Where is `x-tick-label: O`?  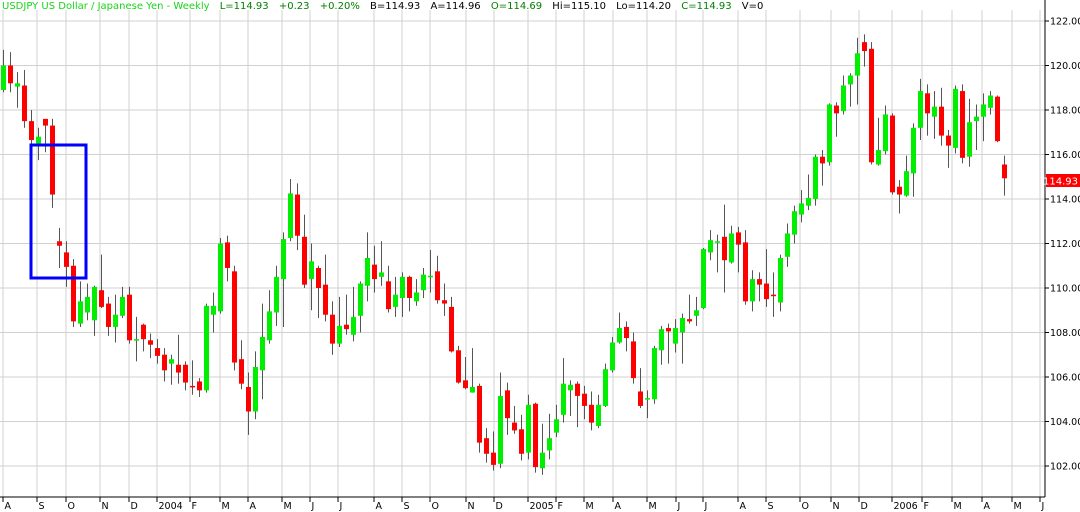
x-tick-label: O is located at coordinates (71, 506).